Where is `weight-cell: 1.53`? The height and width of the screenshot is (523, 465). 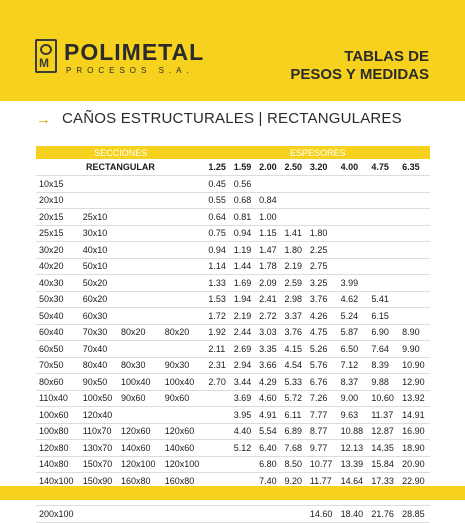
weight-cell: 1.53 is located at coordinates (217, 299).